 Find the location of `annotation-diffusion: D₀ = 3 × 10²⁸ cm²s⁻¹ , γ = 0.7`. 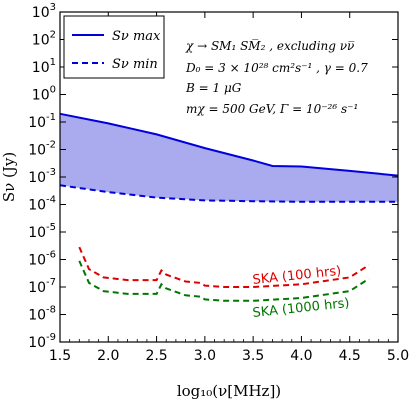

annotation-diffusion: D₀ = 3 × 10²⁸ cm²s⁻¹ , γ = 0.7 is located at coordinates (276, 68).